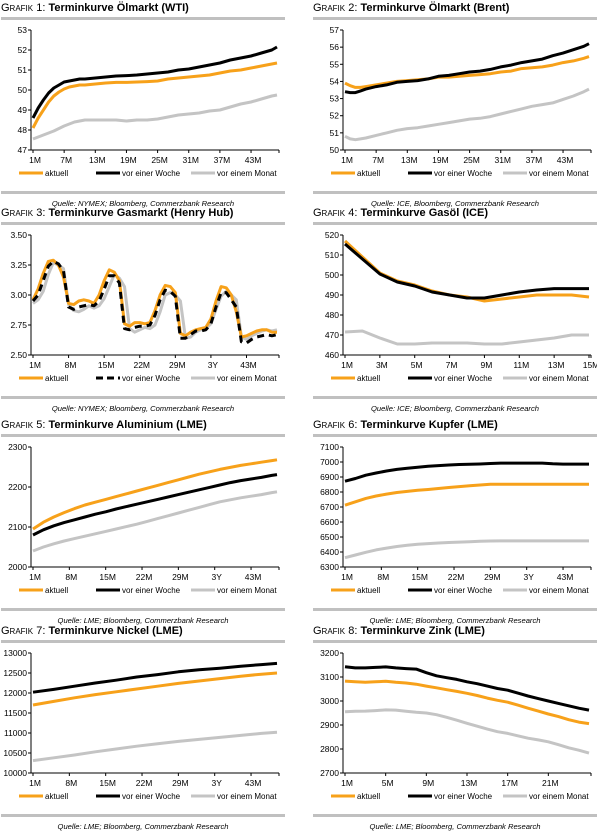 Image resolution: width=600 pixels, height=833 pixels. I want to click on y-tick-label: 2300, so click(17, 447).